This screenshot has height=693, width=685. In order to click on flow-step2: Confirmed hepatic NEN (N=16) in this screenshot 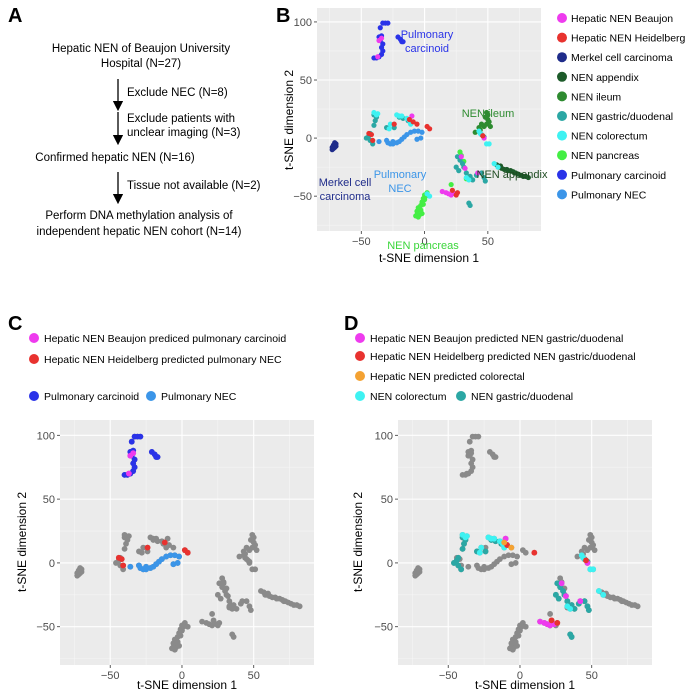, I will do `click(115, 158)`.